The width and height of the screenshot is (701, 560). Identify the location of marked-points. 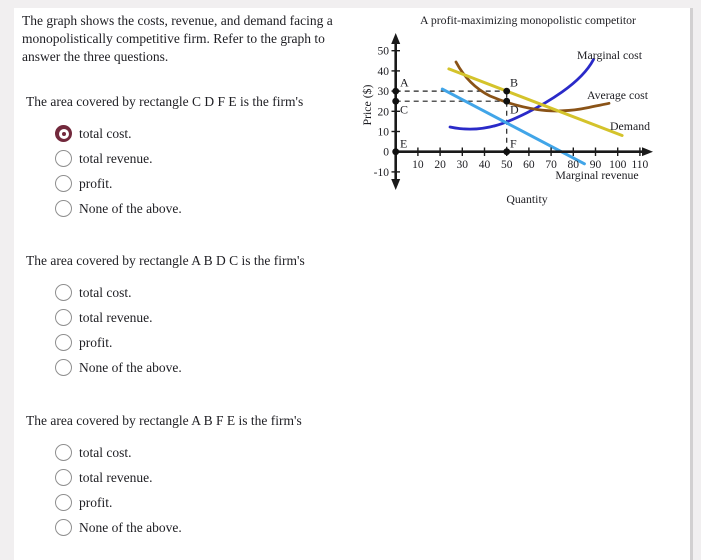
(451, 121).